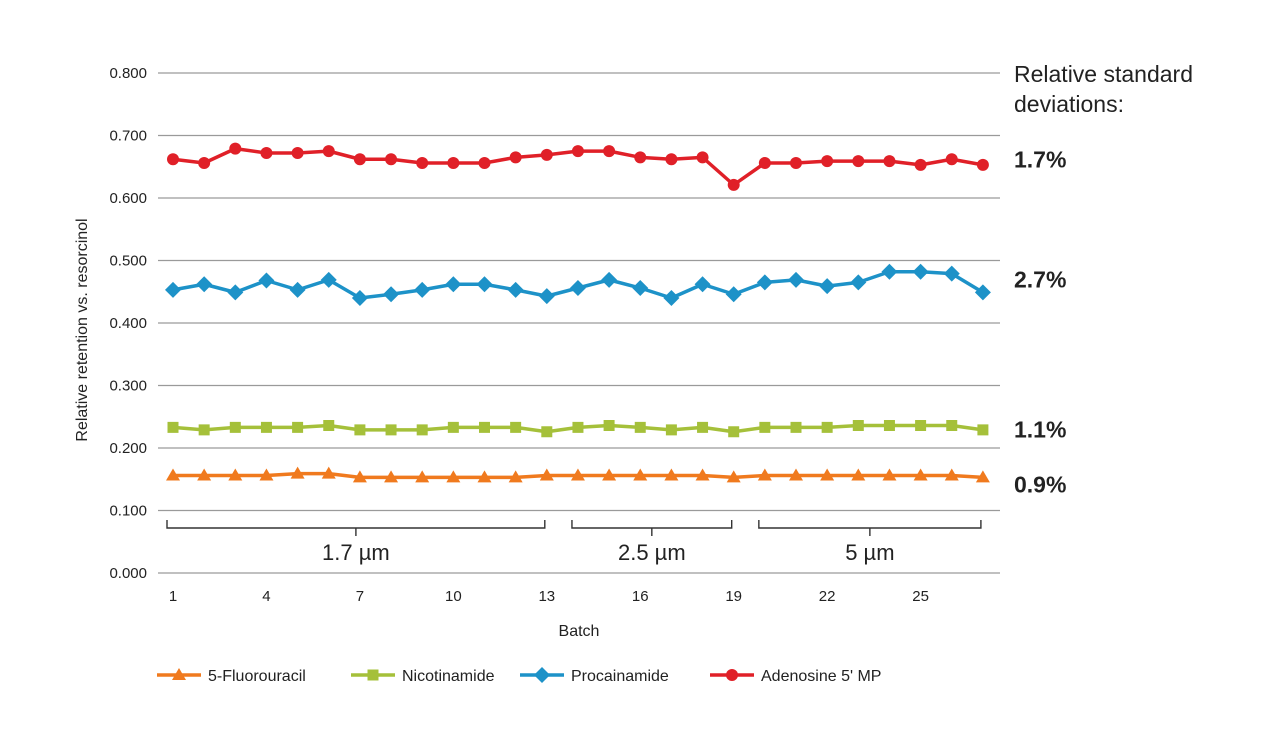  I want to click on series-adenosine-5-mp, so click(578, 166).